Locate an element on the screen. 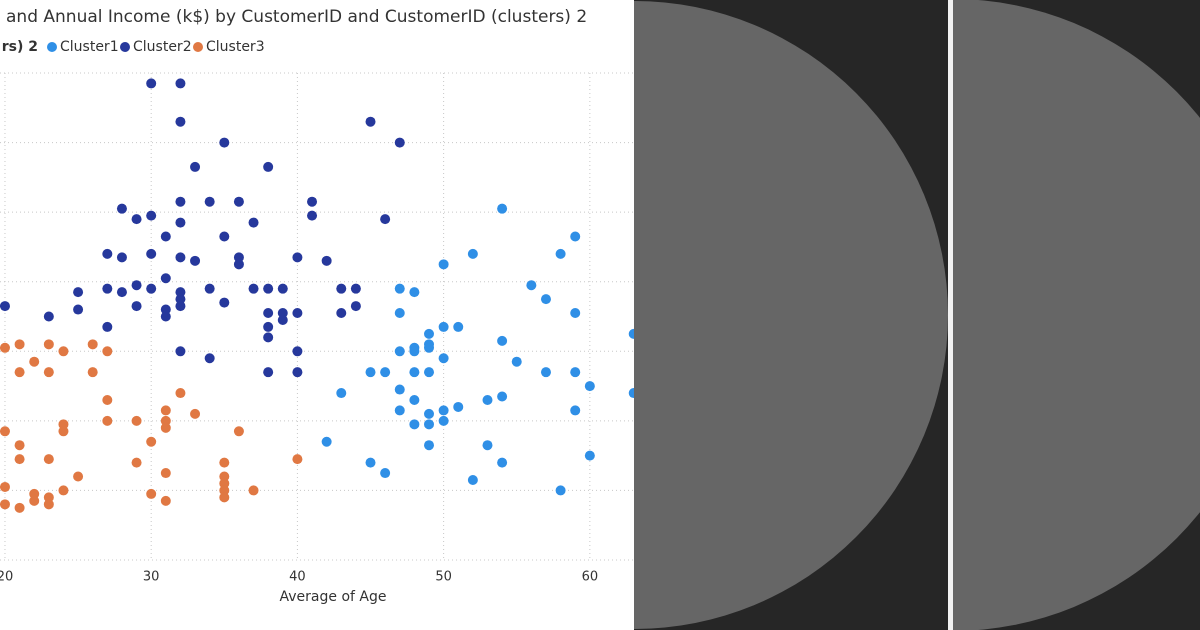  legend-marker is located at coordinates (52, 47).